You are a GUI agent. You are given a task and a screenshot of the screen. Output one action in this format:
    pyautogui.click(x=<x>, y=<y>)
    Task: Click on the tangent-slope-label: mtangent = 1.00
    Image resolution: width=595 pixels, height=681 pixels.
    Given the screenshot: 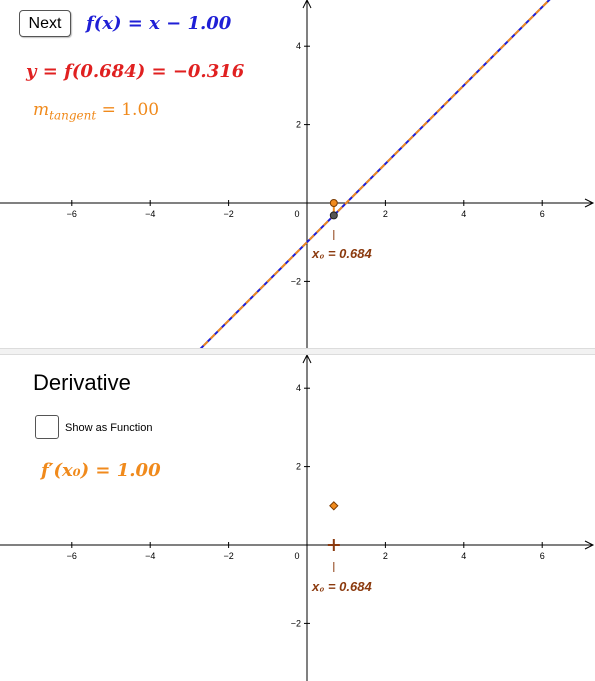 What is the action you would take?
    pyautogui.click(x=96, y=111)
    